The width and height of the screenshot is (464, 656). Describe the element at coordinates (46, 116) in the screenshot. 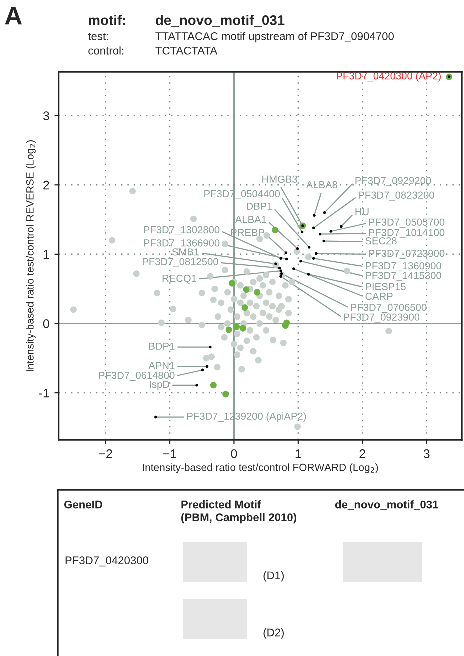

I see `y-tick-label: 3` at that location.